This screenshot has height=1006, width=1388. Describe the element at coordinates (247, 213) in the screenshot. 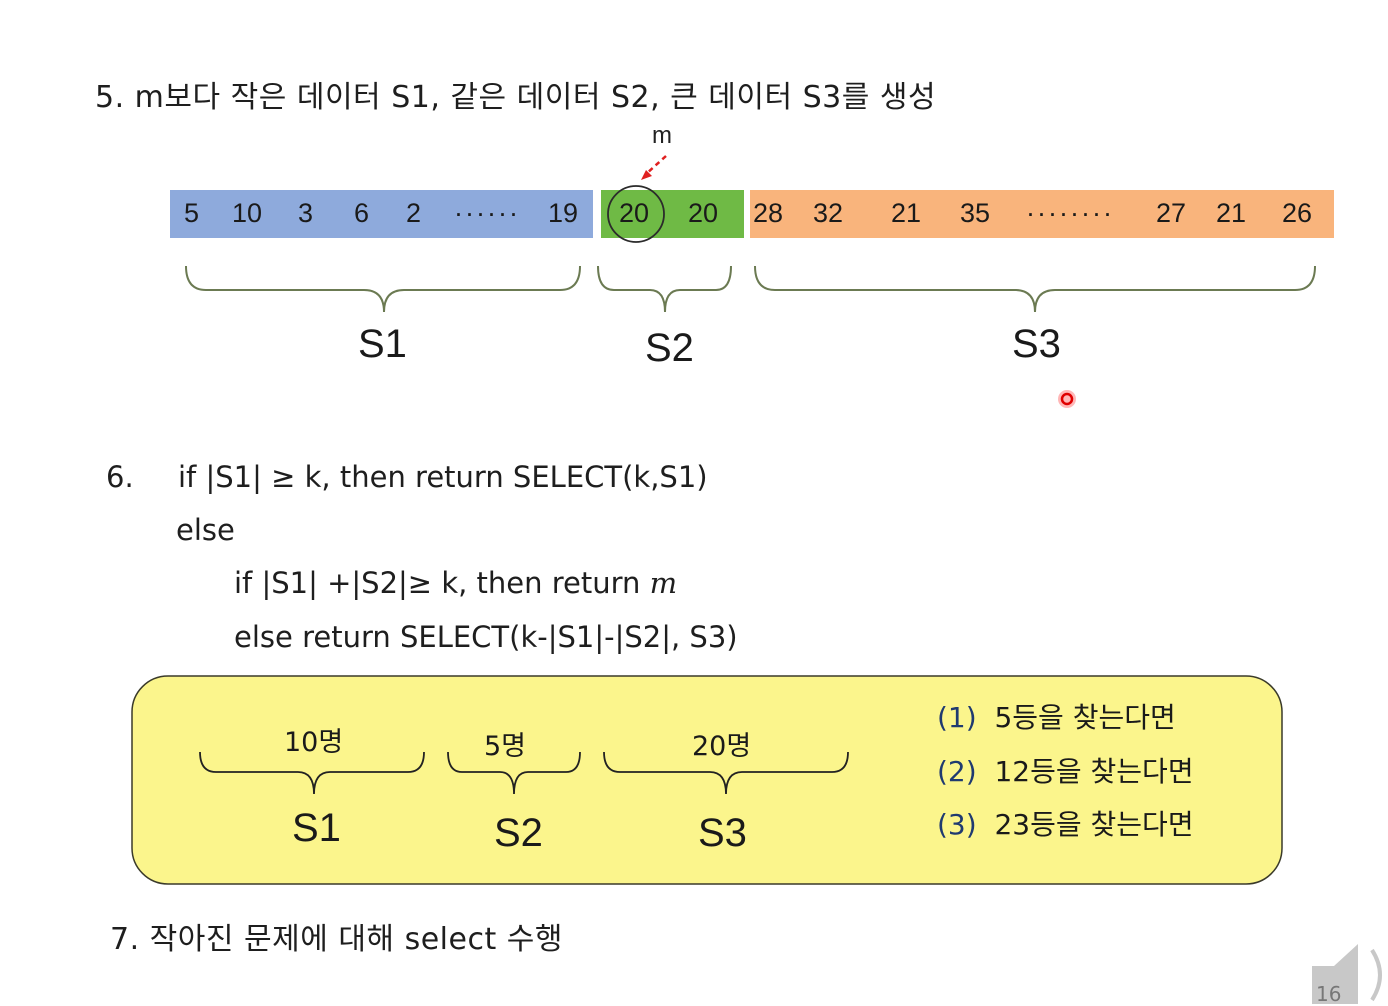

I see `s1-number: 10` at that location.